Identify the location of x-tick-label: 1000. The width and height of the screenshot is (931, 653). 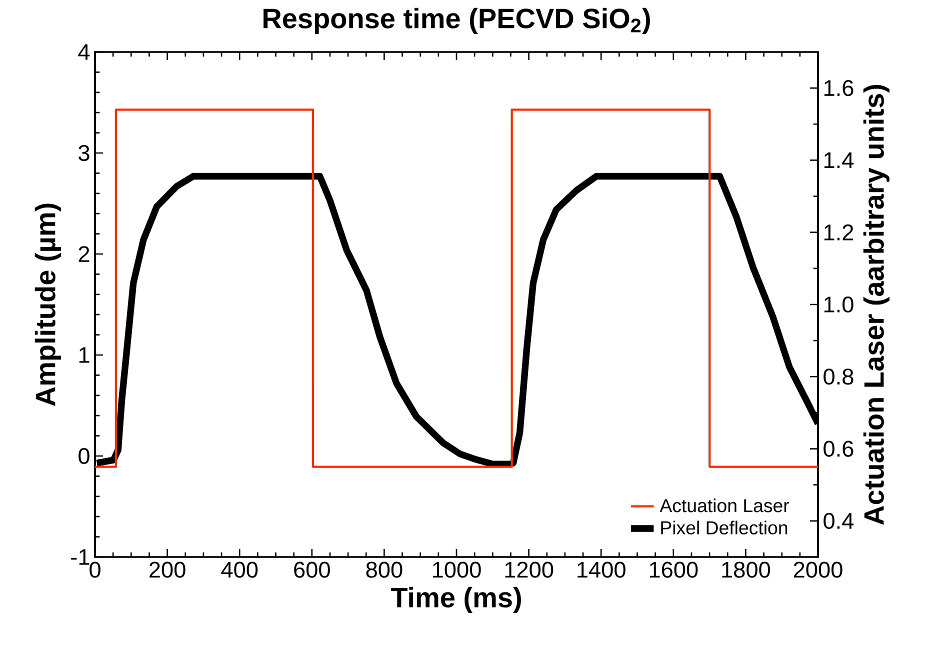
(457, 570).